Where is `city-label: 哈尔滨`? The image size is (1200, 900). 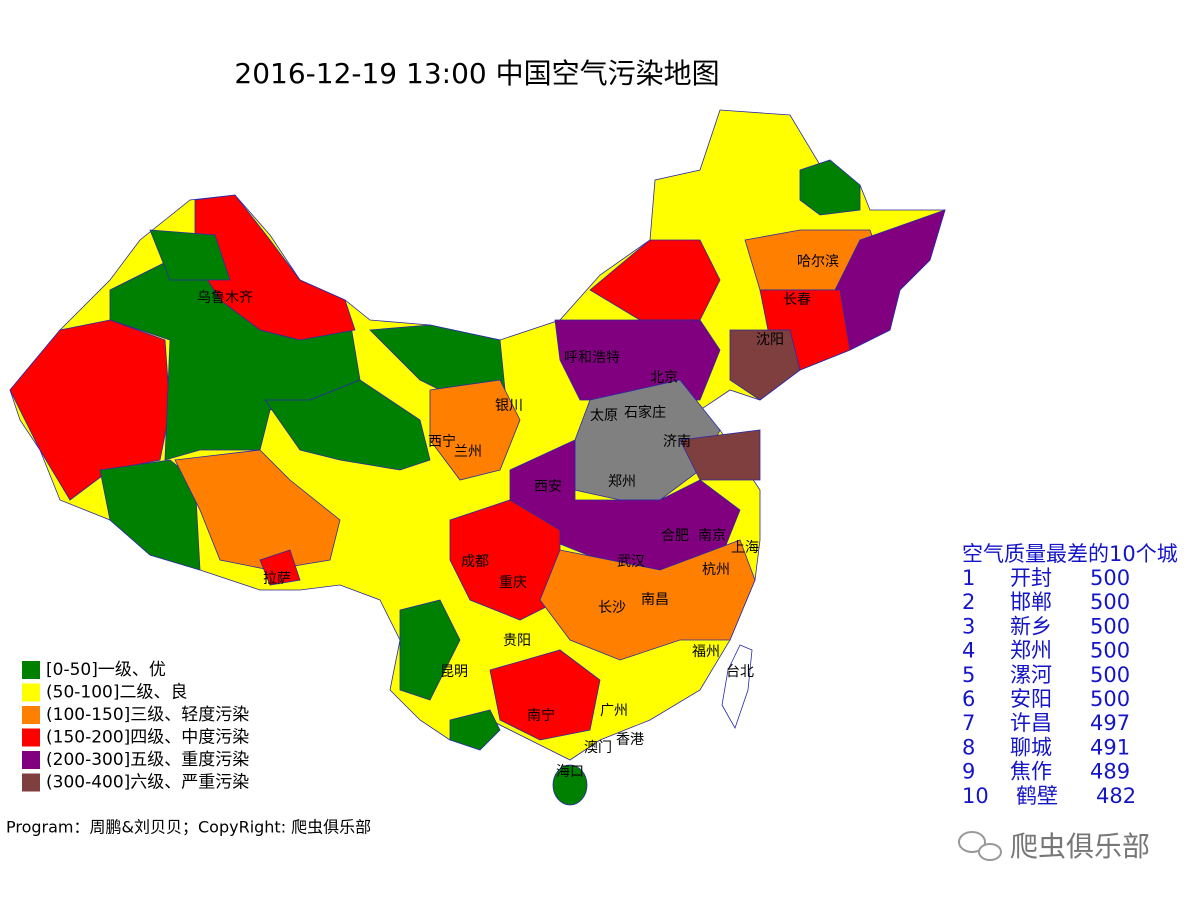
city-label: 哈尔滨 is located at coordinates (818, 262).